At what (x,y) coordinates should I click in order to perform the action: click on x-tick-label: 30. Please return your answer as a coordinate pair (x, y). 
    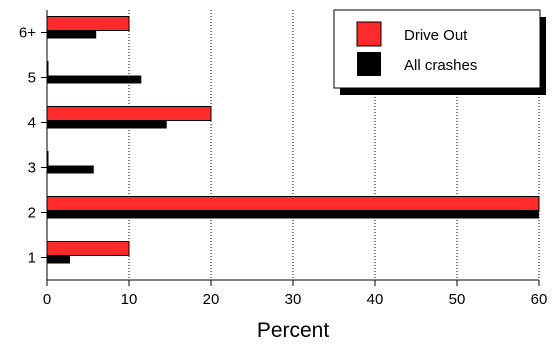
    Looking at the image, I should click on (293, 299).